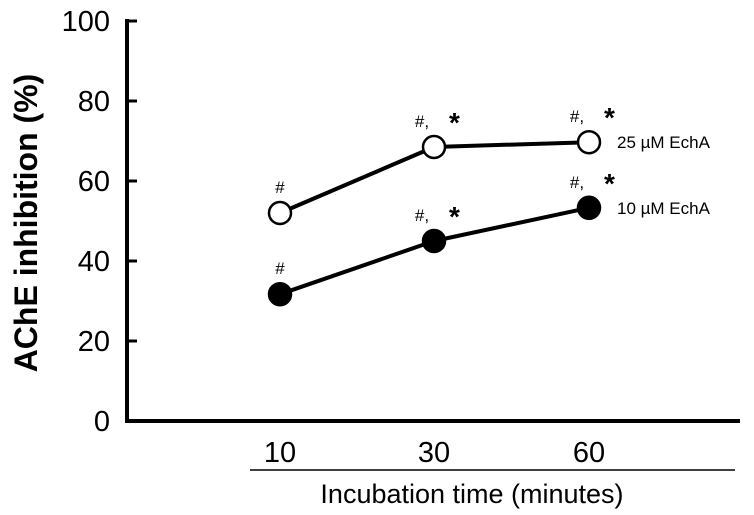 The image size is (754, 515). I want to click on x-tick-label: 60, so click(589, 453).